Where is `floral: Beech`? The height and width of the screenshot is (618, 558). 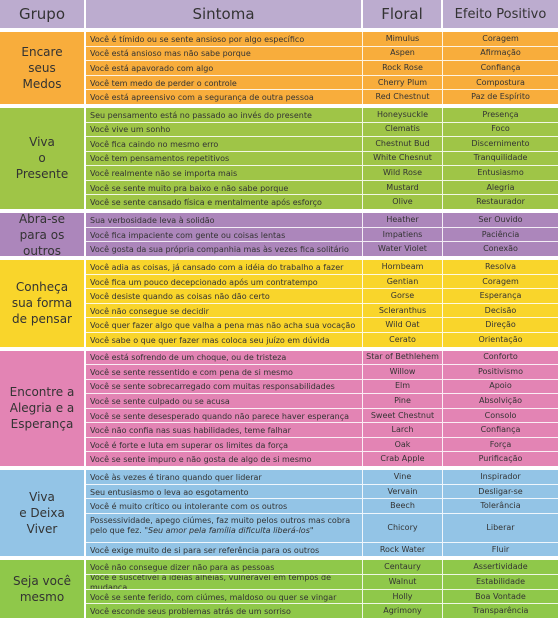
floral: Beech is located at coordinates (403, 506).